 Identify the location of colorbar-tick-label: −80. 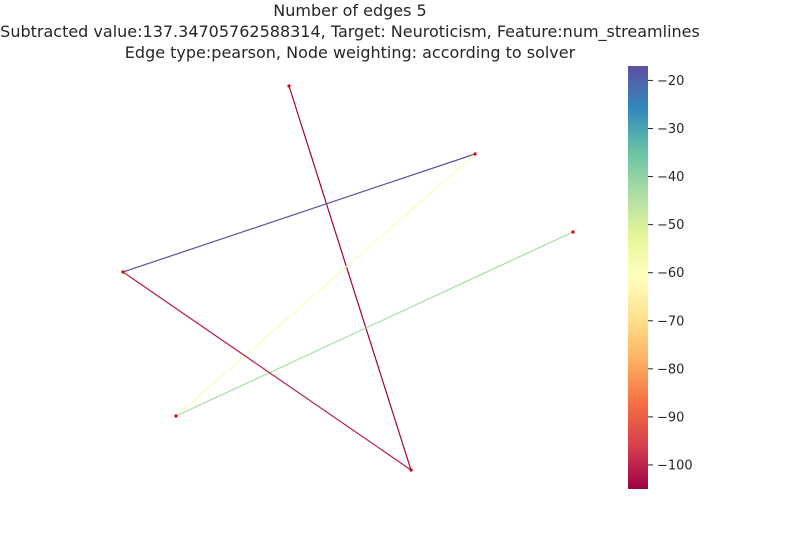
(670, 369).